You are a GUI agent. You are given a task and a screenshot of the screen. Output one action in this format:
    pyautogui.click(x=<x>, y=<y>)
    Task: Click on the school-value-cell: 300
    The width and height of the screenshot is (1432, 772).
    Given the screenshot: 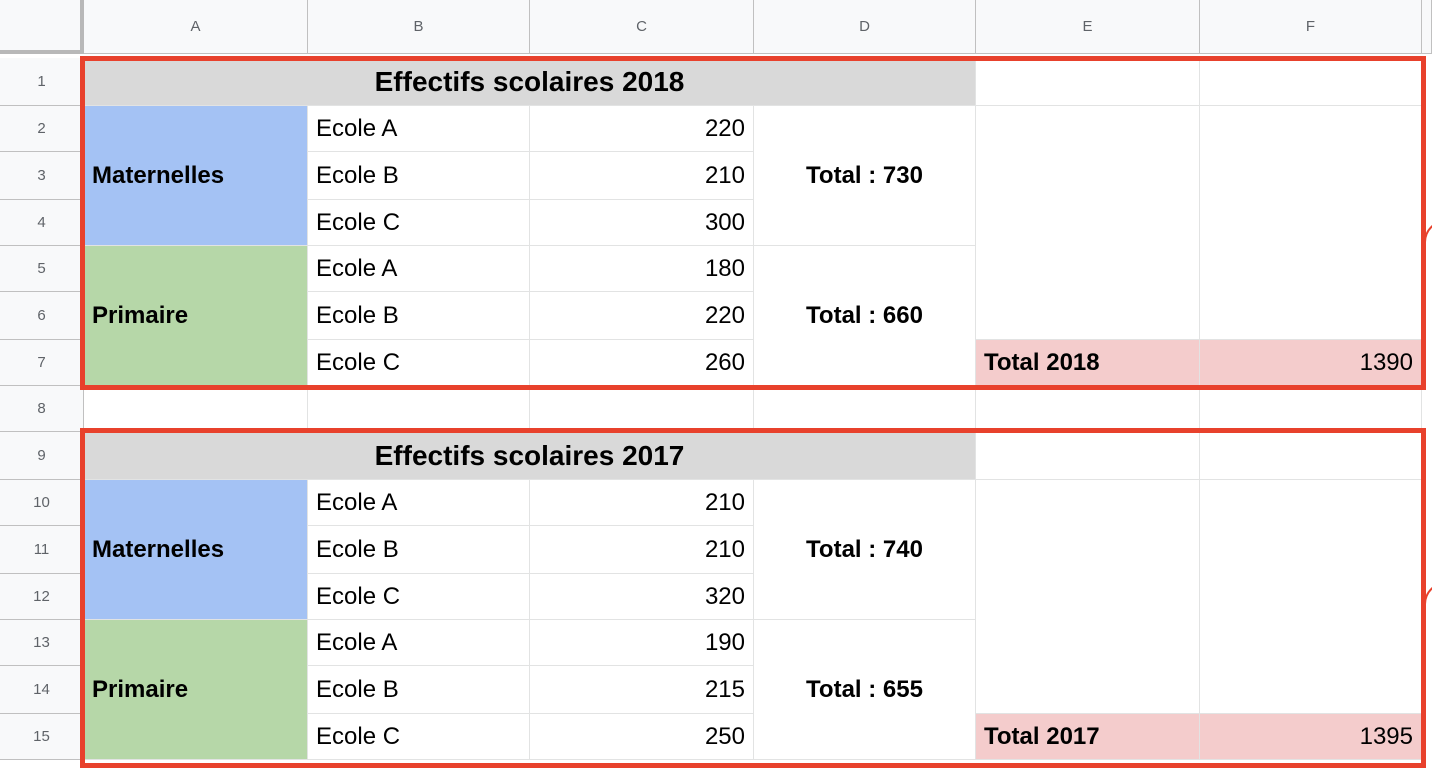 What is the action you would take?
    pyautogui.click(x=642, y=223)
    